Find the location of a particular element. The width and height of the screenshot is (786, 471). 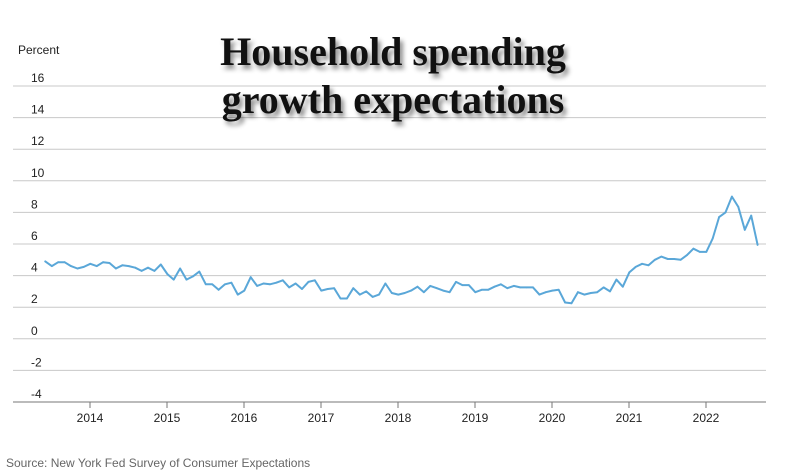

y-tick-label: 8 is located at coordinates (34, 204).